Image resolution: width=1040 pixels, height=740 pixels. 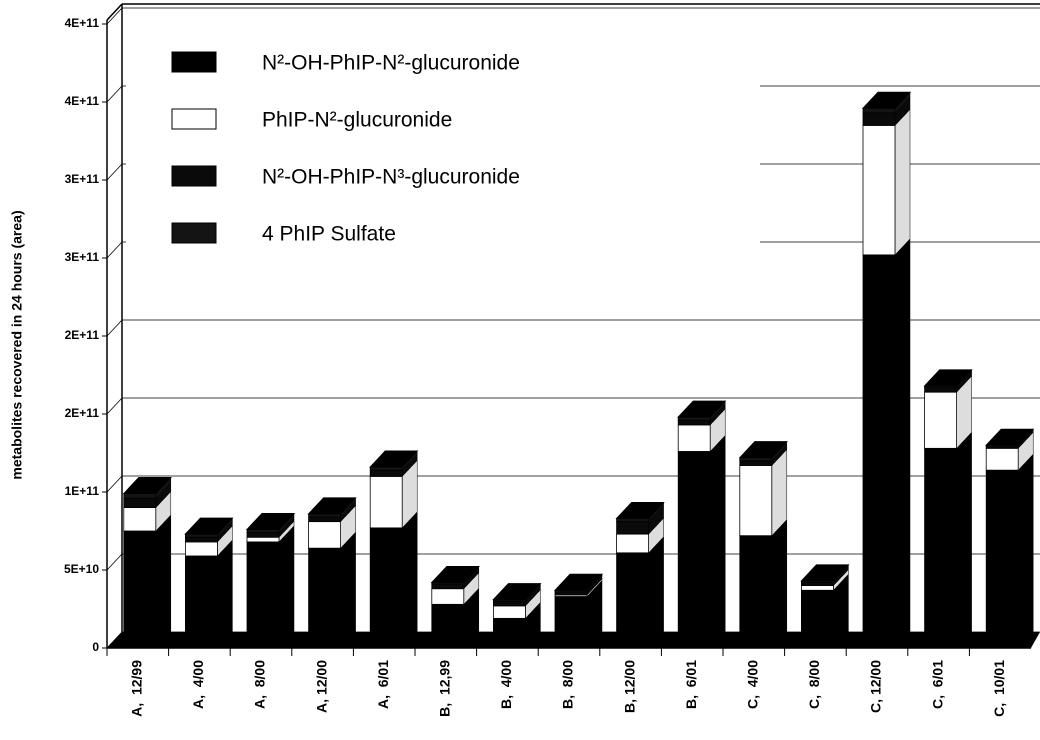 What do you see at coordinates (137, 688) in the screenshot?
I see `x-tick-label: A, 12/99` at bounding box center [137, 688].